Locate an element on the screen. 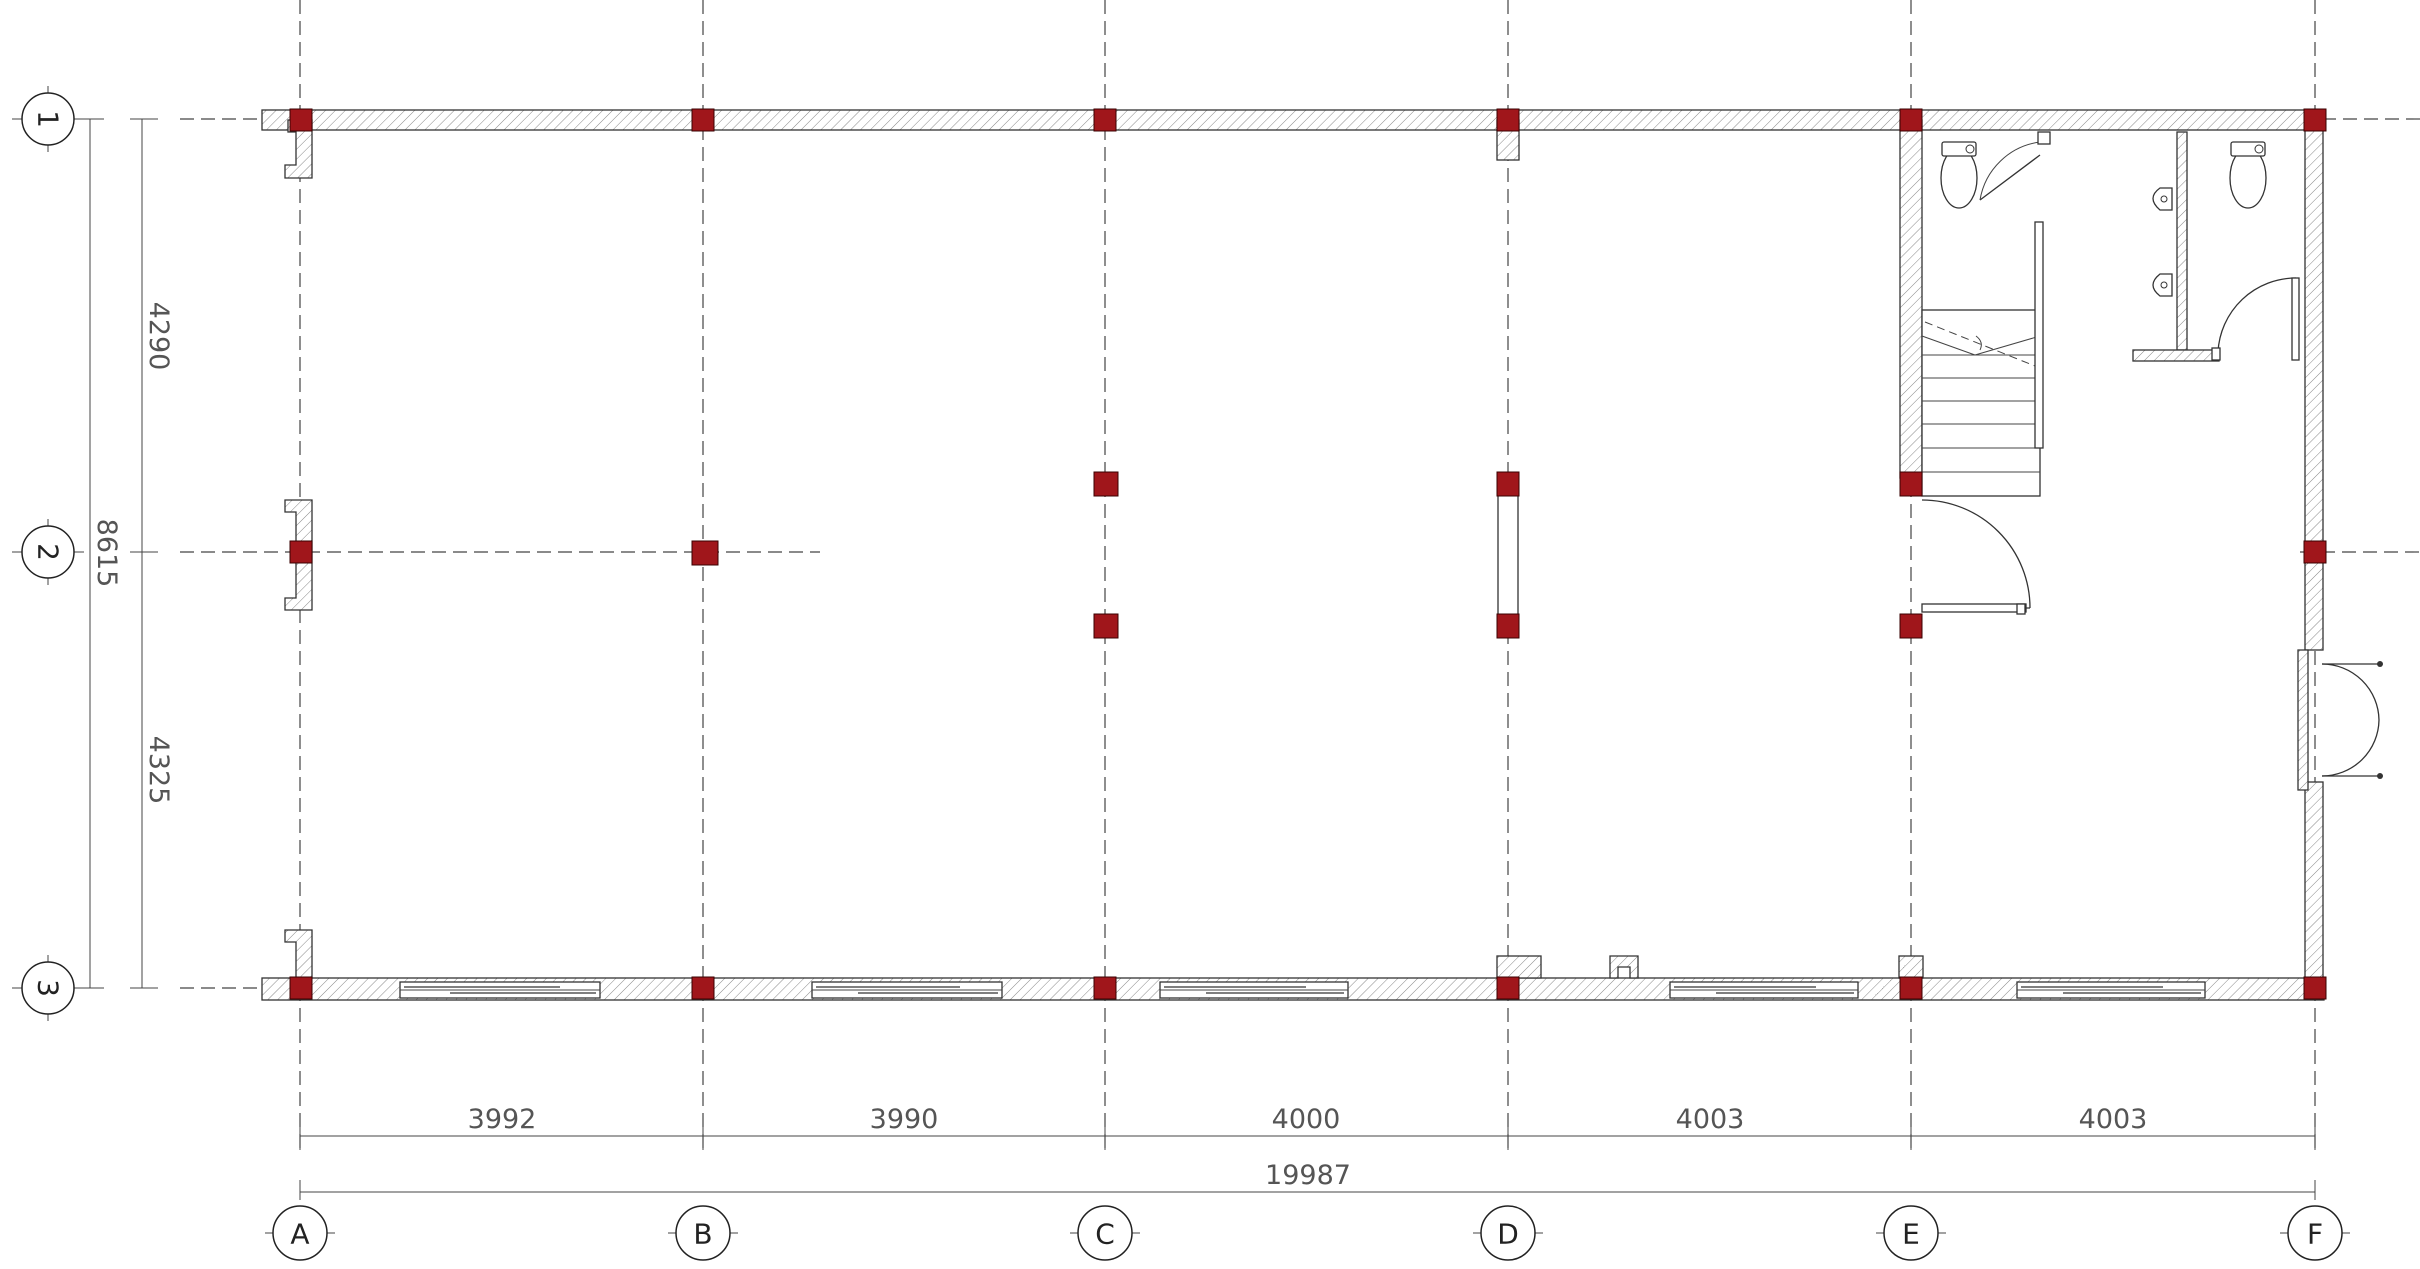  wall-stub-a1 is located at coordinates (298, 149).